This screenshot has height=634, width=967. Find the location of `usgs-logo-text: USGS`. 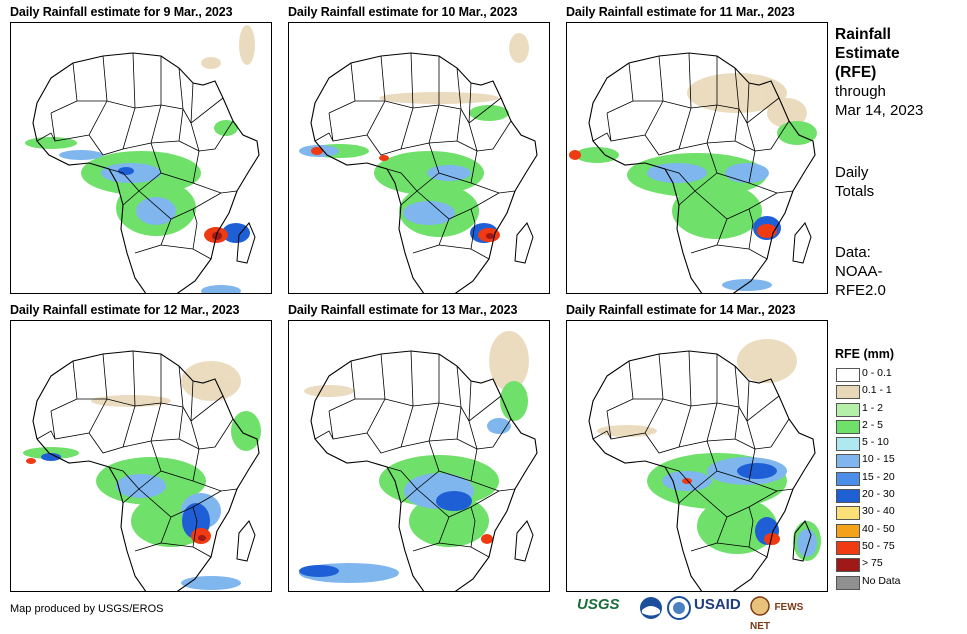

usgs-logo-text: USGS is located at coordinates (598, 604).